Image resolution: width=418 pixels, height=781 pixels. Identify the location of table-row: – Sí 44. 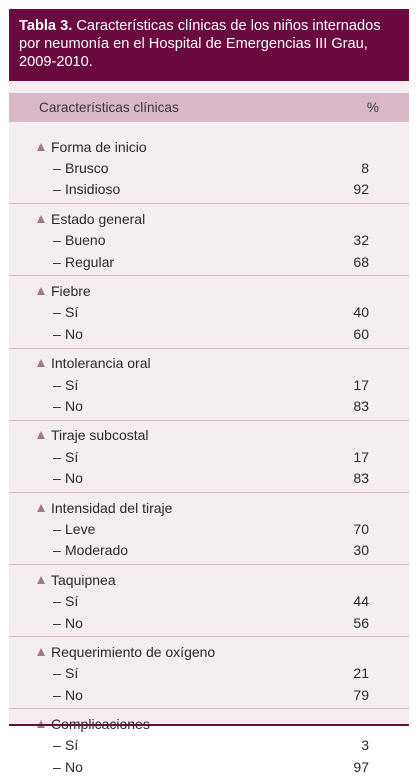
(209, 600).